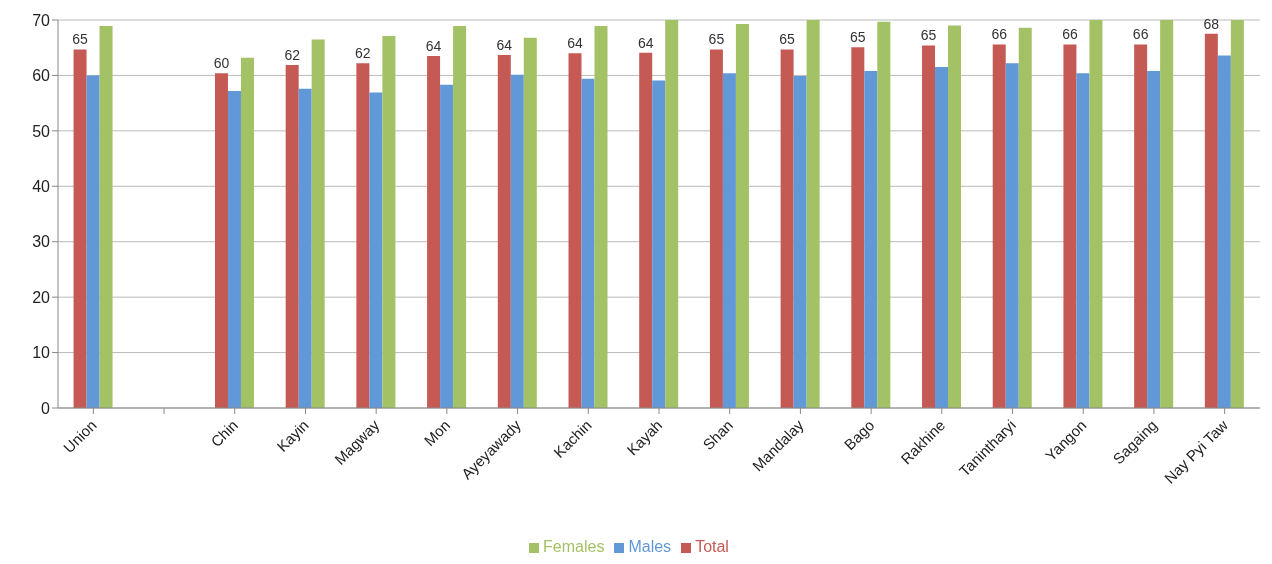  Describe the element at coordinates (224, 433) in the screenshot. I see `x-tick-label: Chin` at that location.